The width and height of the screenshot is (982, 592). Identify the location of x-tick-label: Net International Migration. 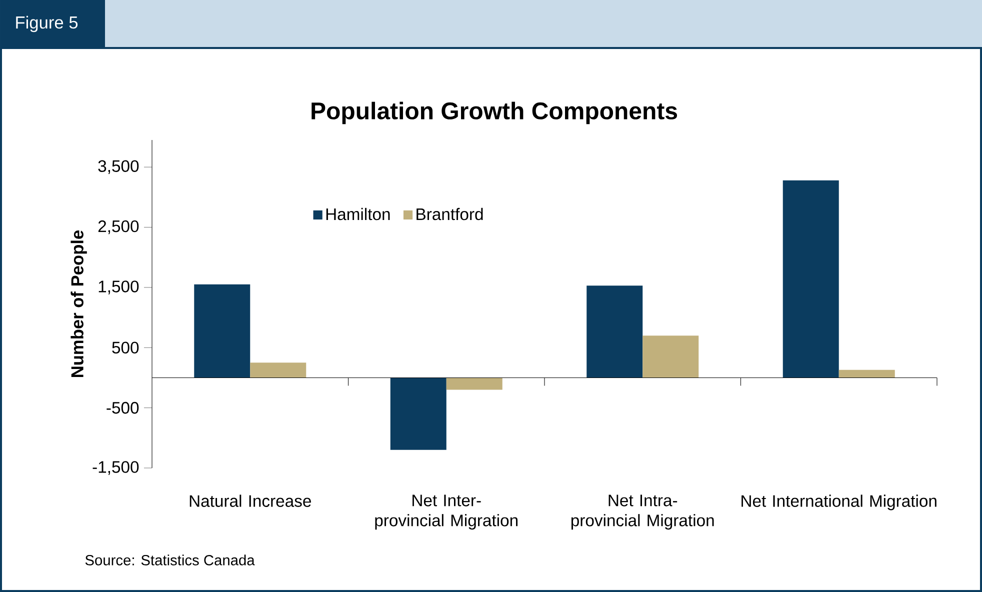
(839, 502).